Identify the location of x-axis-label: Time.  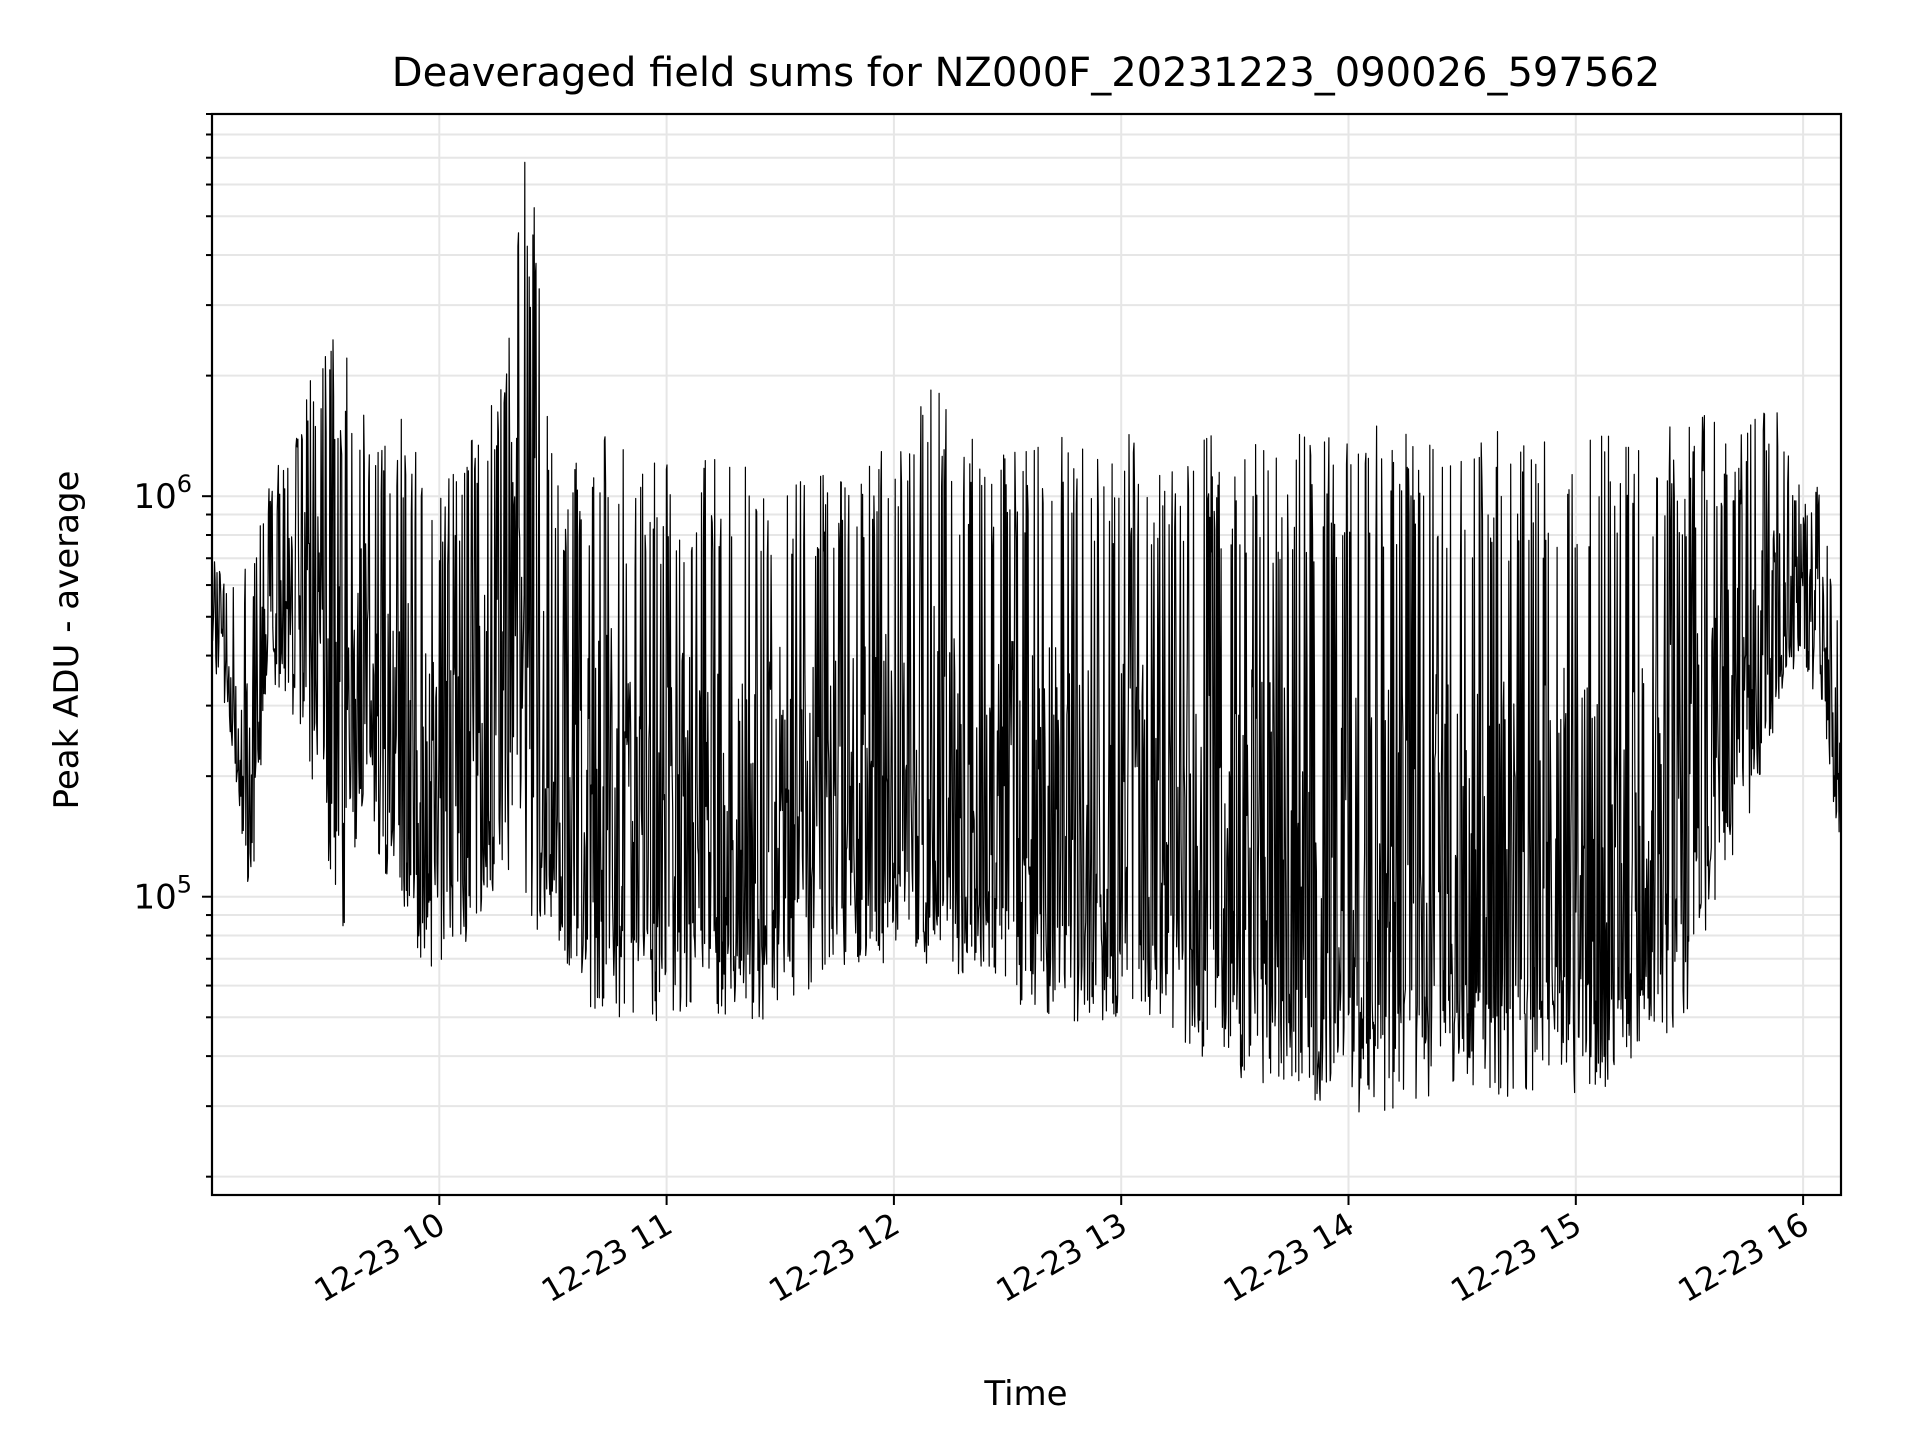
(1025, 1394).